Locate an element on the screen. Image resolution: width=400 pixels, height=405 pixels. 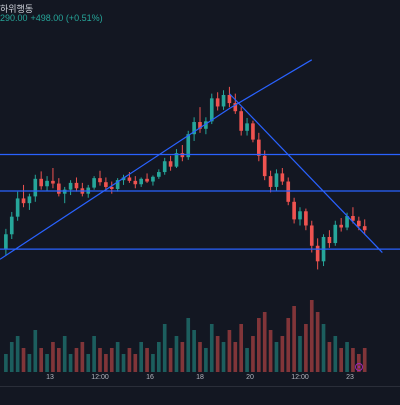
symbol-title: 하위행동 is located at coordinates (17, 9).